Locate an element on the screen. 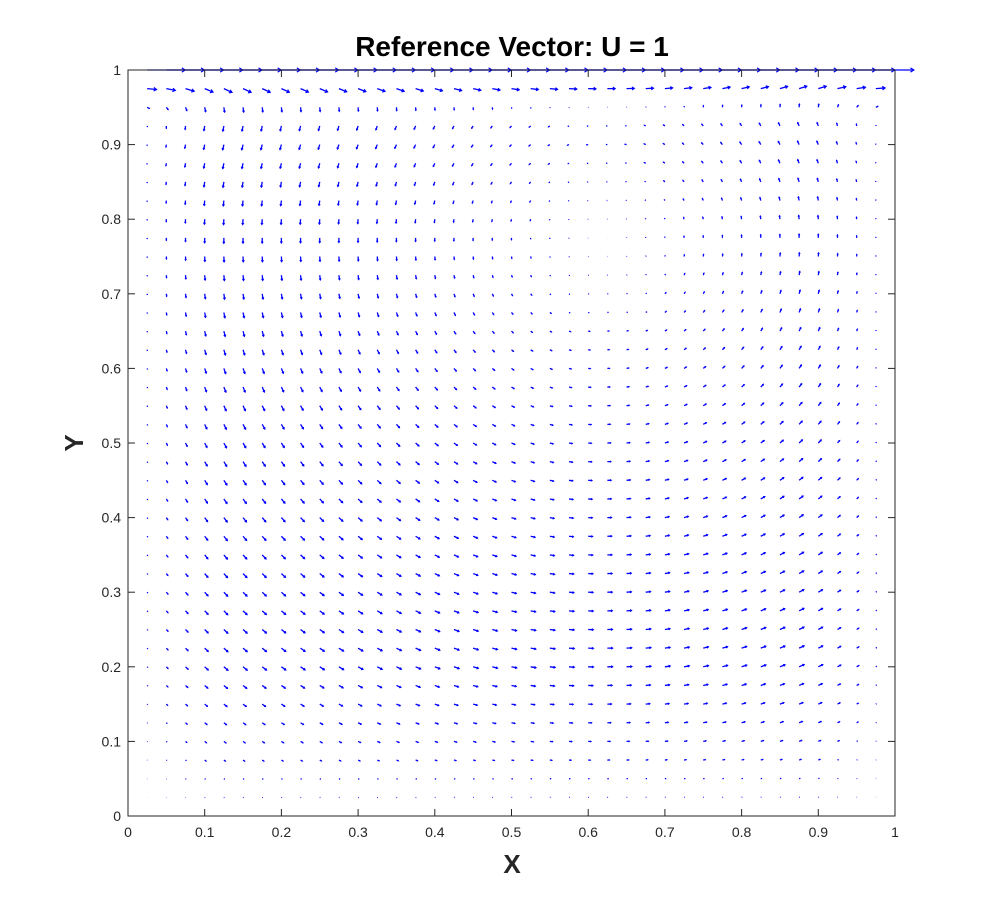 Image resolution: width=990 pixels, height=916 pixels. y-tick-label: 0.4 is located at coordinates (112, 518).